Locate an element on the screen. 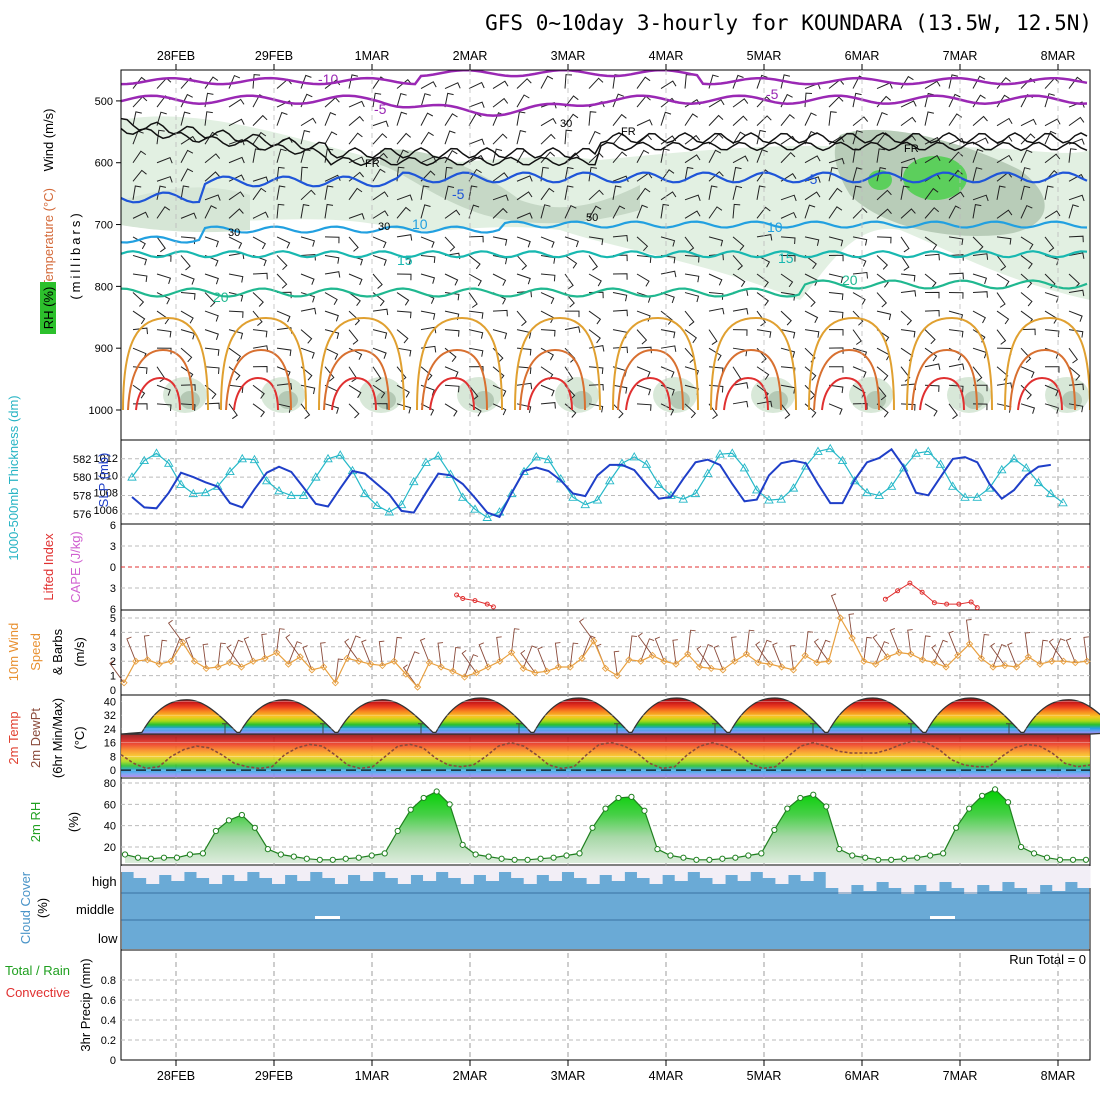 This screenshot has height=1100, width=1100. label-2m-rh: 2m RH is located at coordinates (35, 822).